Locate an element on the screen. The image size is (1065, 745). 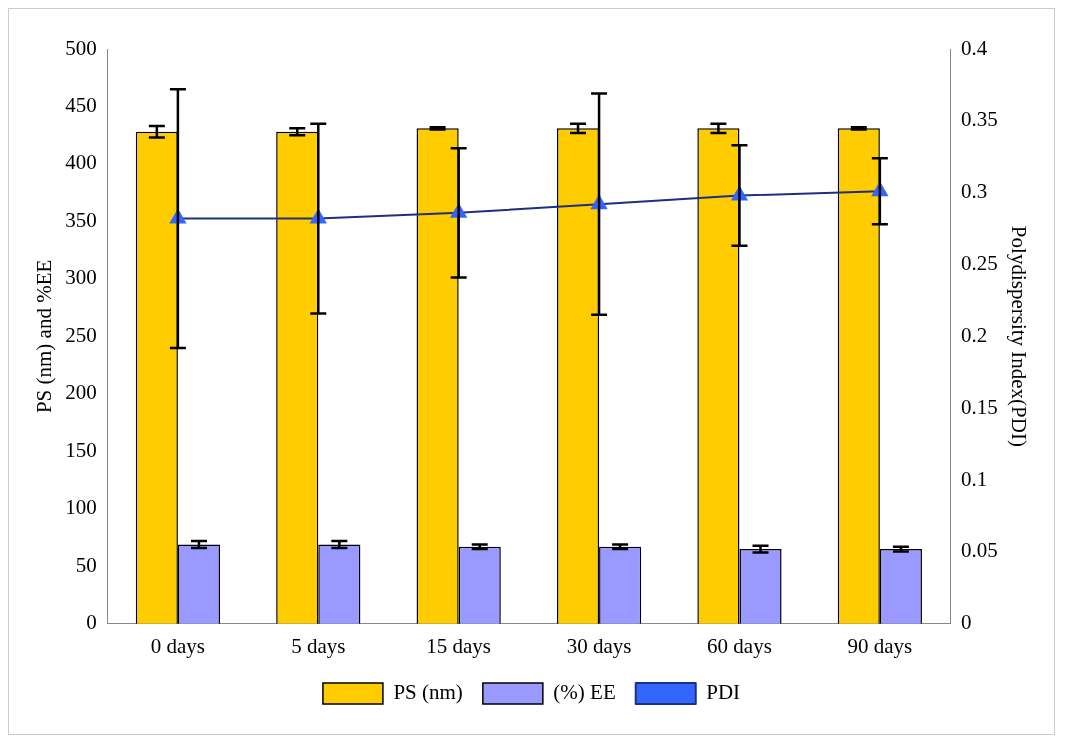
y2-tick-label: 0.3 is located at coordinates (974, 191).